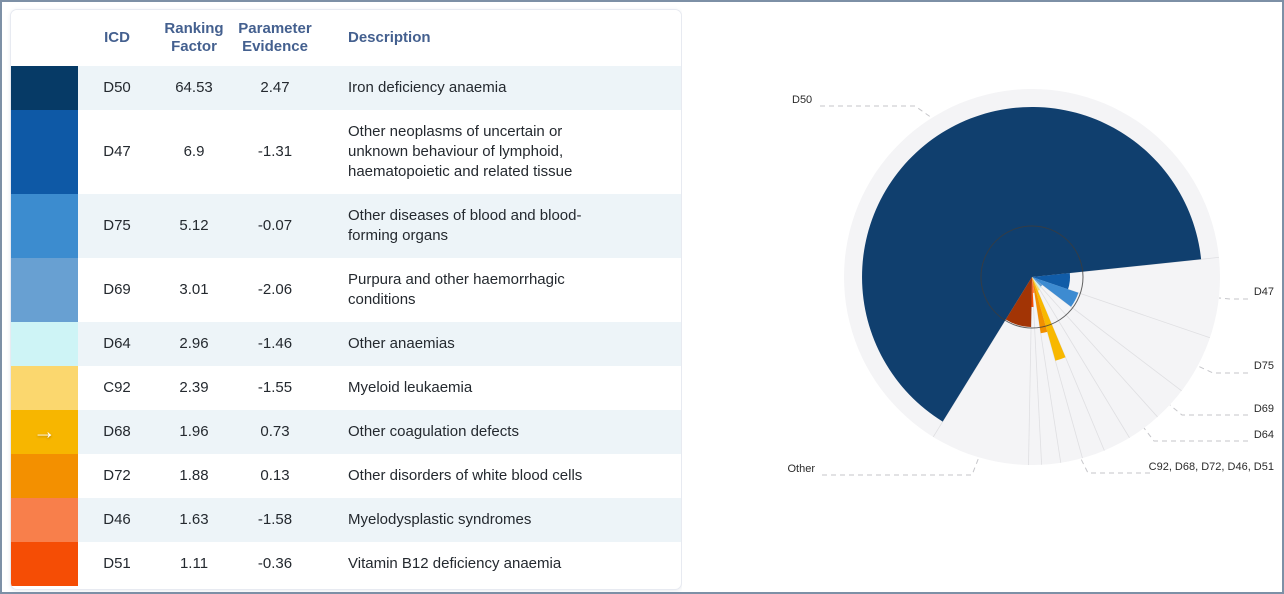 The image size is (1284, 594). I want to click on cell-icd: D72, so click(117, 475).